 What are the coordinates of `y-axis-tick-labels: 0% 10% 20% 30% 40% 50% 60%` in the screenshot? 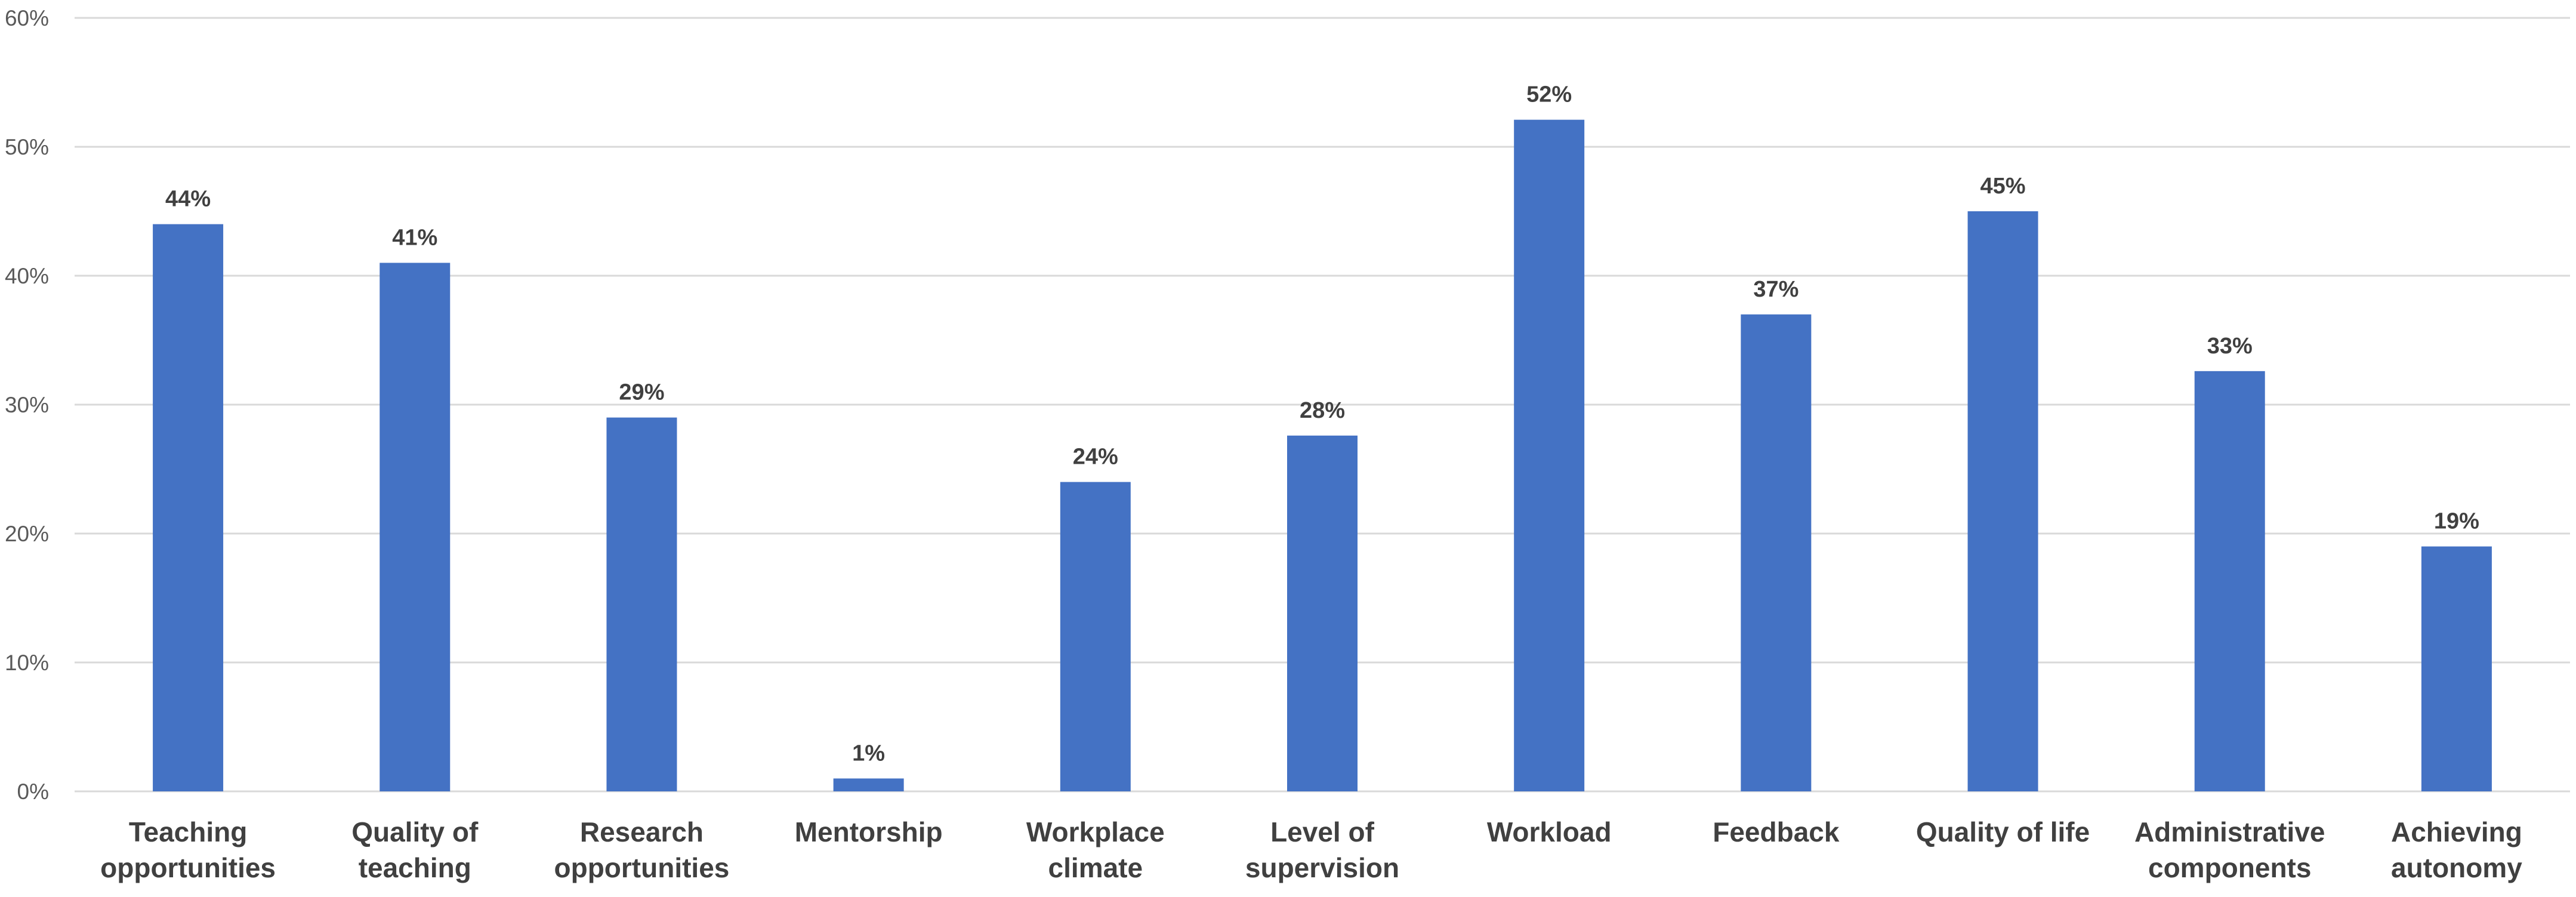 It's located at (27, 405).